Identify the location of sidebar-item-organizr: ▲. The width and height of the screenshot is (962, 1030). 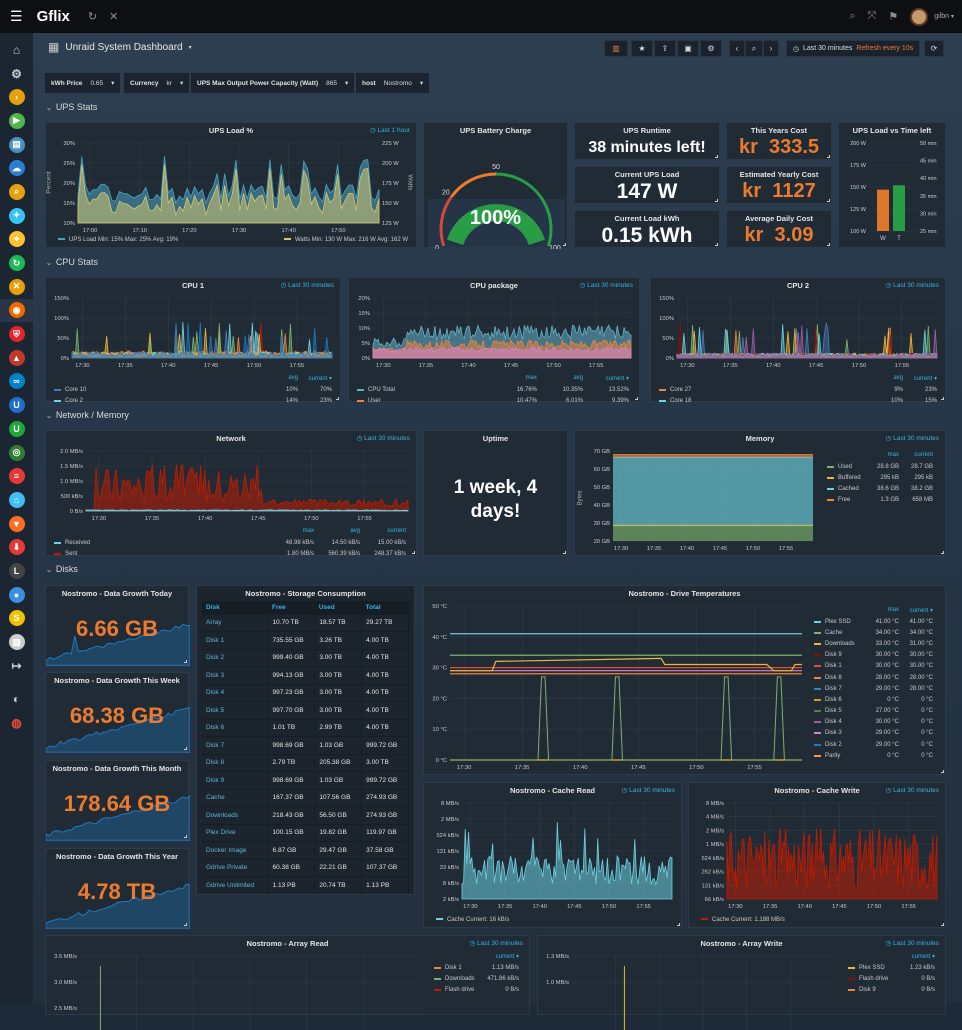
(16, 358).